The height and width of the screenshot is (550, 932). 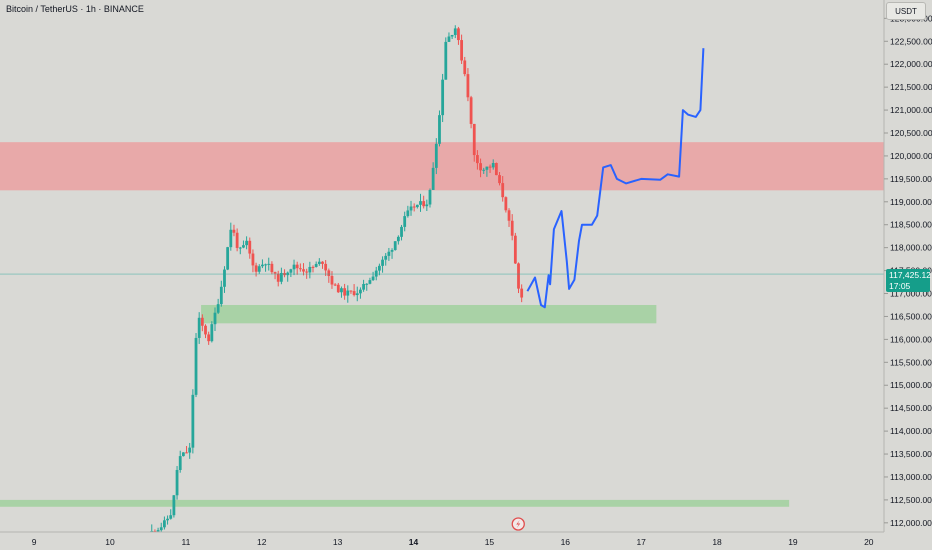 I want to click on price-tick-label: 112,500.00, so click(x=911, y=500).